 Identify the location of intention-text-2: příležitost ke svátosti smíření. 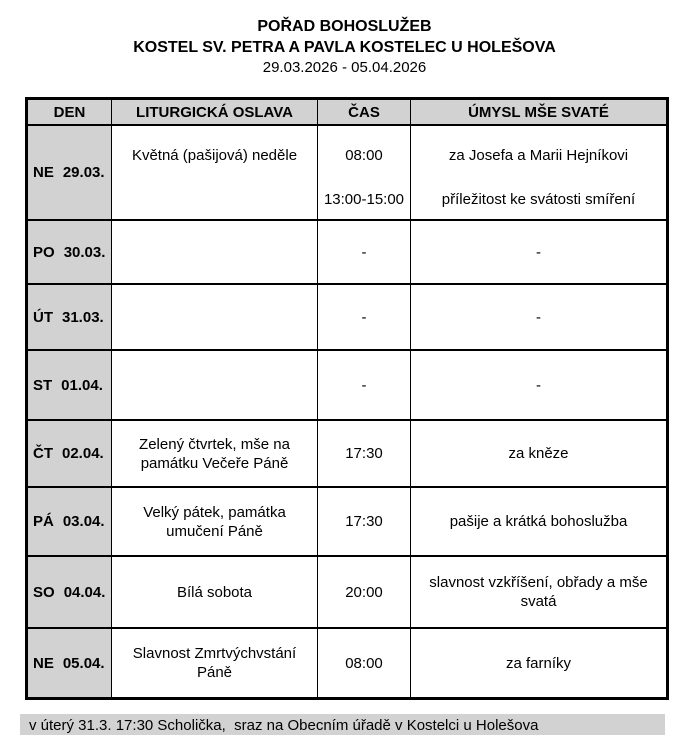
(538, 199).